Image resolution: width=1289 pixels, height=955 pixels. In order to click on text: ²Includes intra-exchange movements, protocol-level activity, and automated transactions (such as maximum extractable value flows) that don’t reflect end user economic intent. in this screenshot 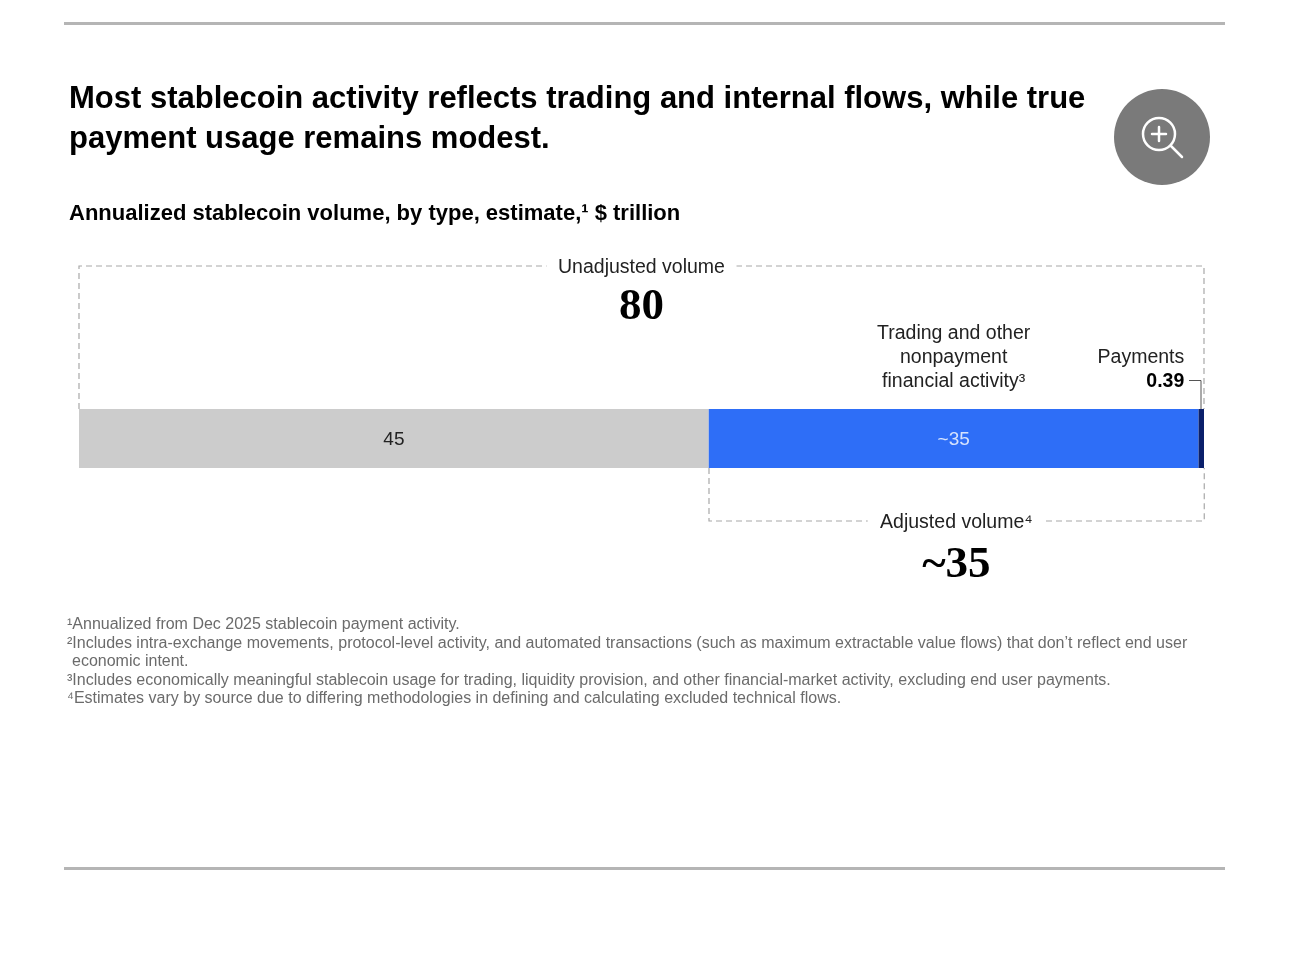, I will do `click(628, 652)`.